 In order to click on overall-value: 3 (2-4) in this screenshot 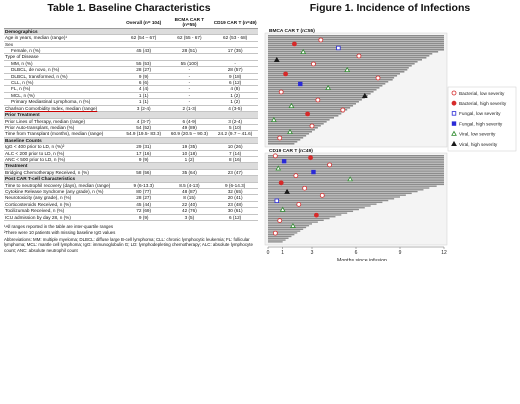, I will do `click(143, 109)`.